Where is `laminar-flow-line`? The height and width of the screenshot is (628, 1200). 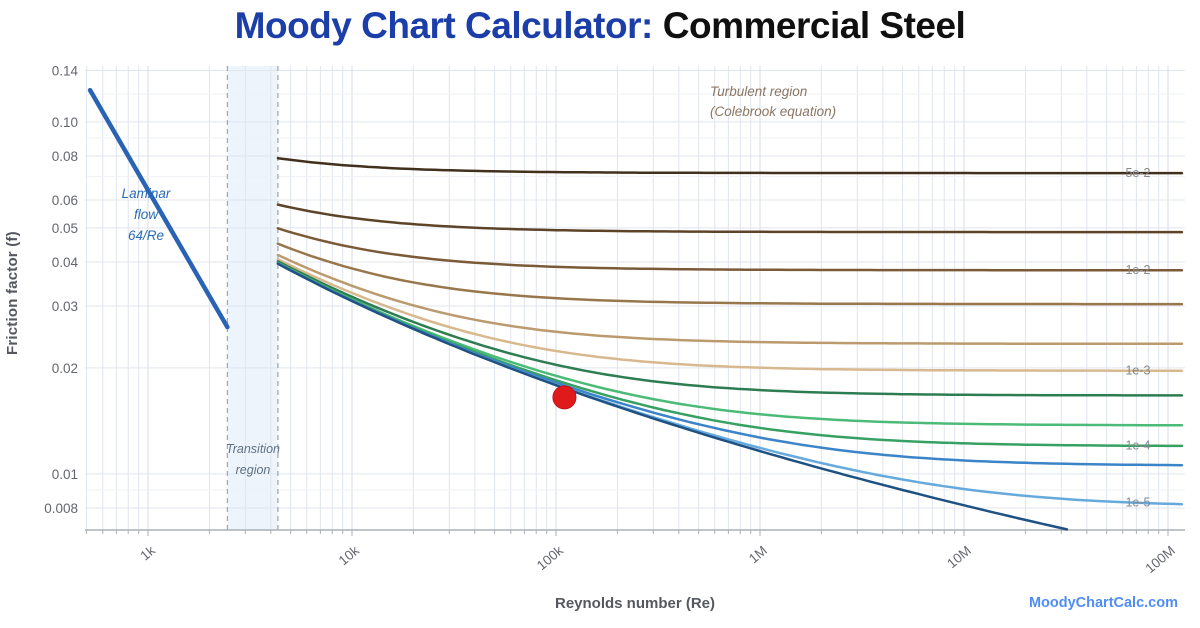
laminar-flow-line is located at coordinates (158, 208).